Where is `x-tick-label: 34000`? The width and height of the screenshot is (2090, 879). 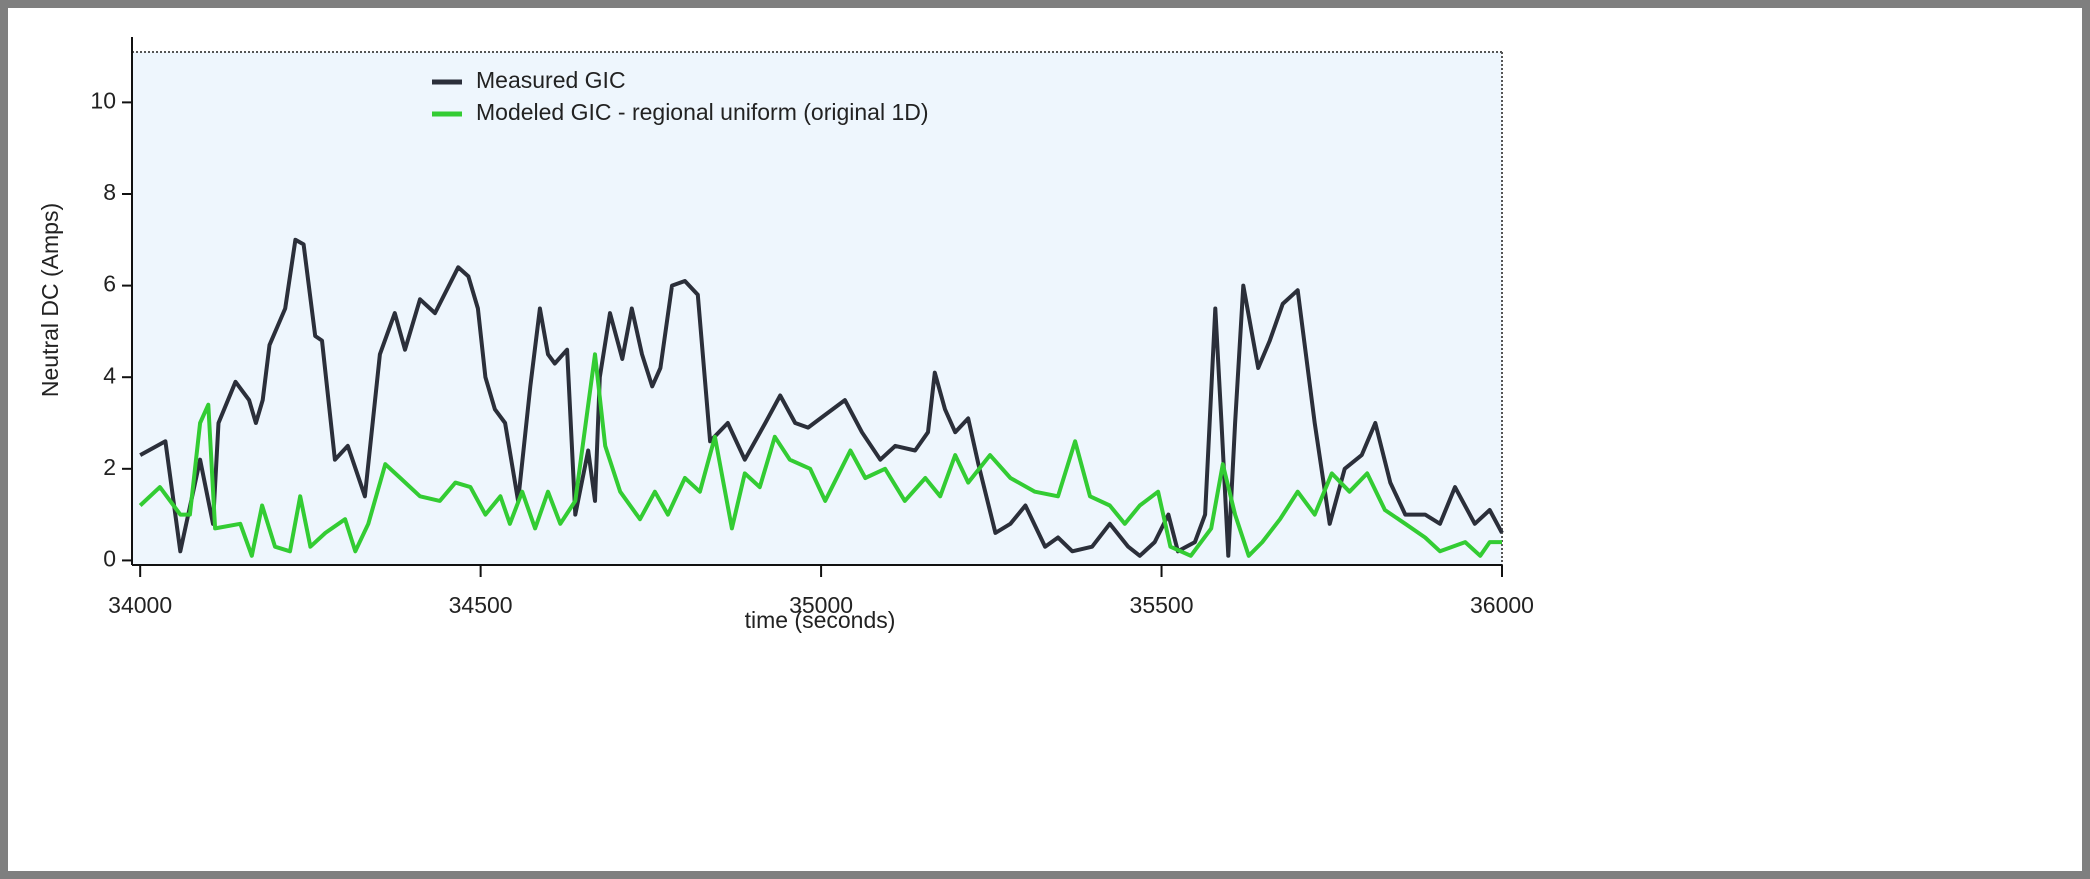 x-tick-label: 34000 is located at coordinates (140, 605).